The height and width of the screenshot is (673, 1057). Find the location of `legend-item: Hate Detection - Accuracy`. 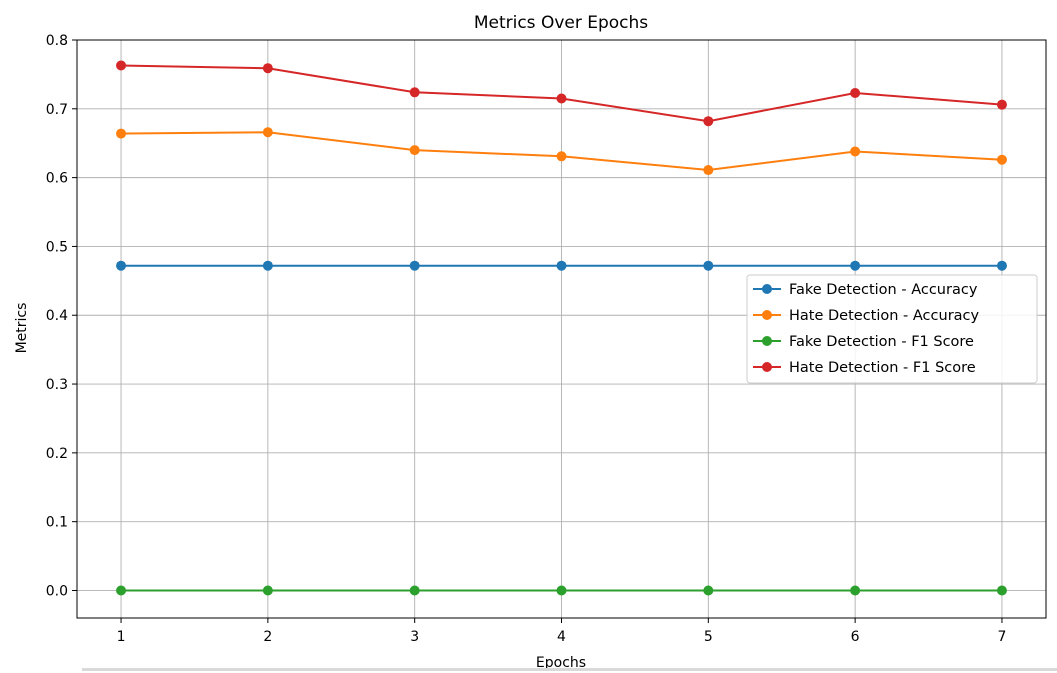

legend-item: Hate Detection - Accuracy is located at coordinates (866, 316).